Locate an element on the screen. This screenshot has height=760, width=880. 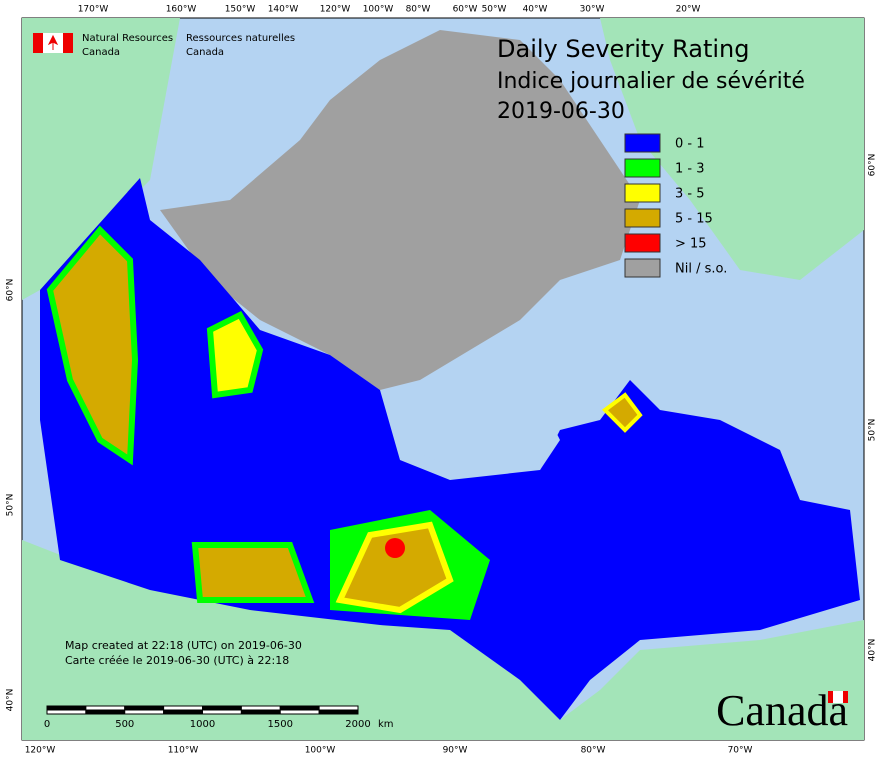
ontario-patch is located at coordinates (394, 567).